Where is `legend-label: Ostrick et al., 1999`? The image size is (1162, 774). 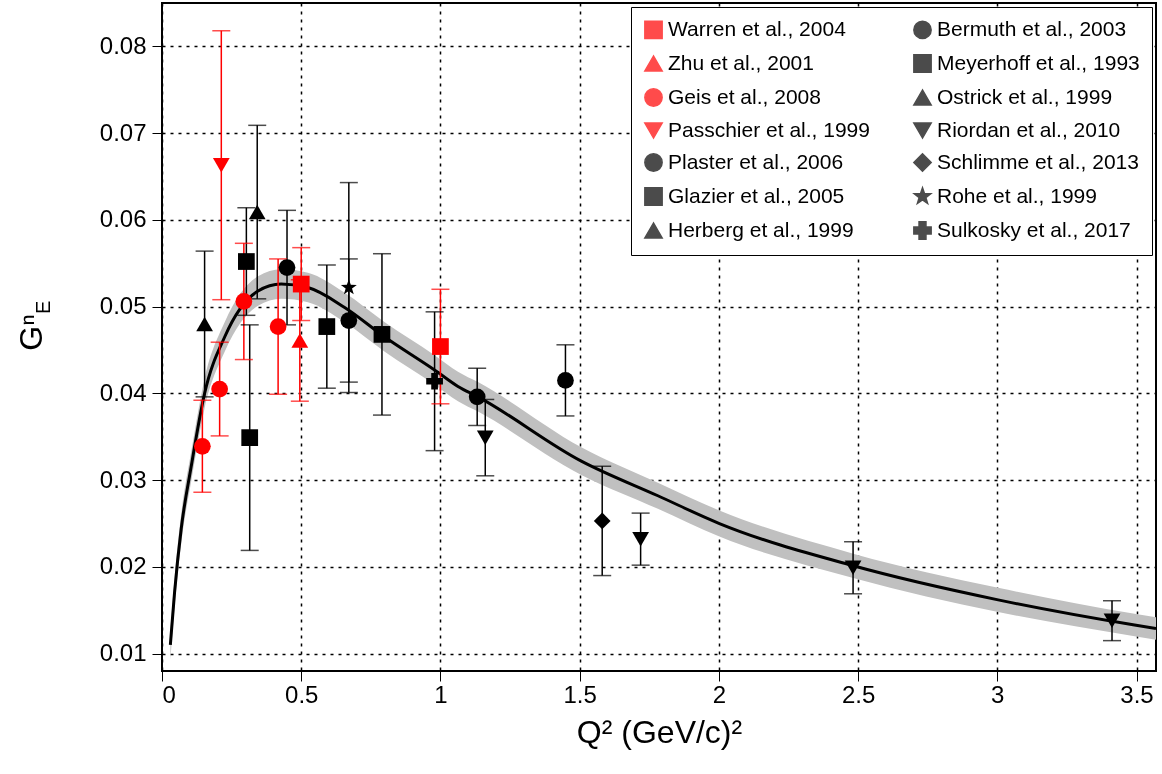
legend-label: Ostrick et al., 1999 is located at coordinates (1025, 96).